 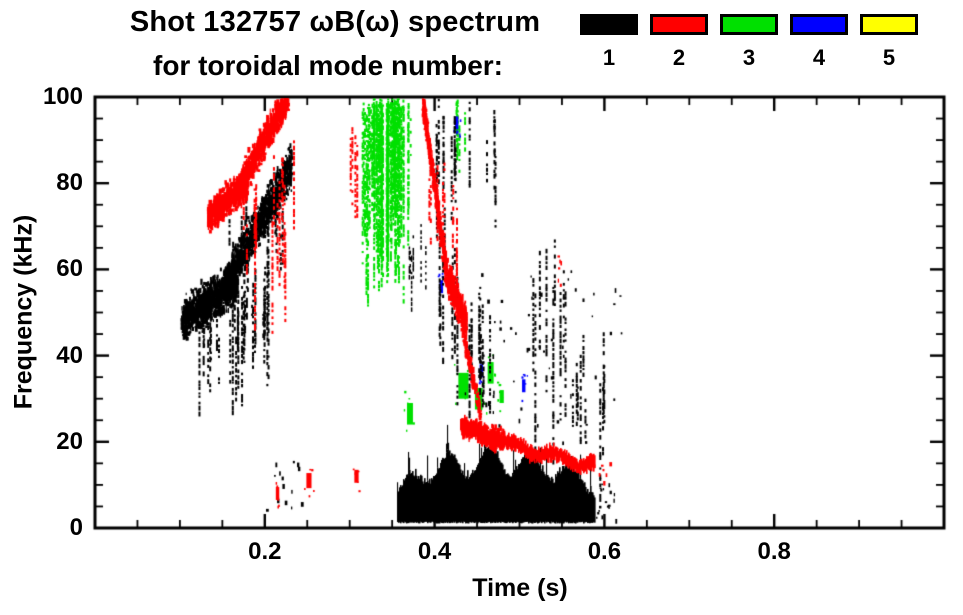 I want to click on x-axis-label: Time (s), so click(x=520, y=588).